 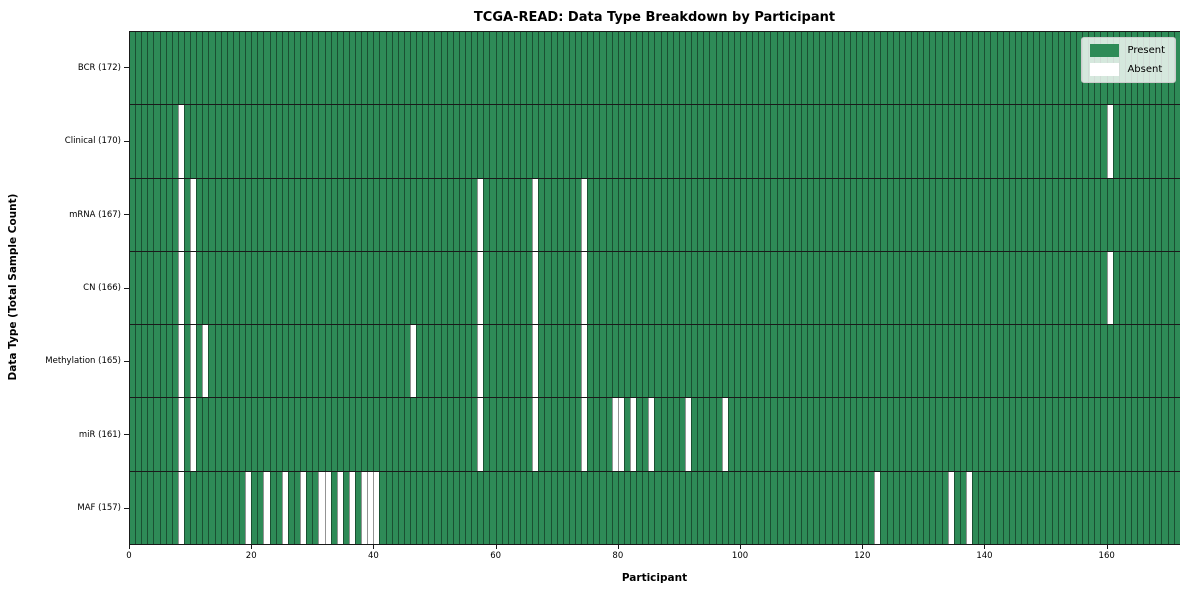 I want to click on y-tick-label: MAF (157), so click(x=99, y=508).